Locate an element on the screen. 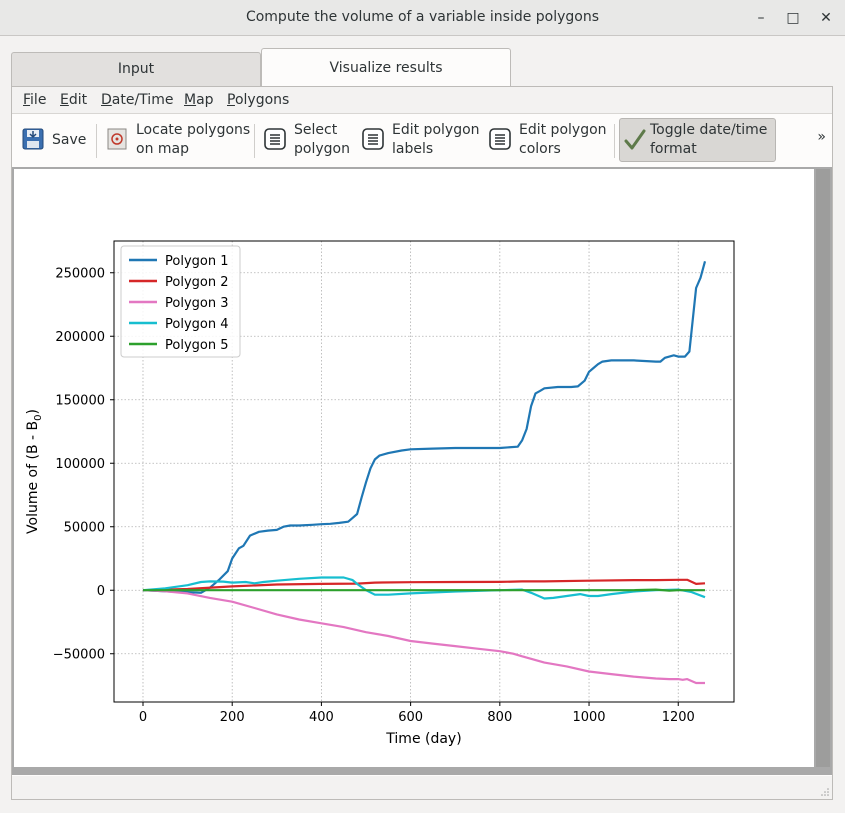 The width and height of the screenshot is (845, 813). locate-polygons-button: Locate polygons on map is located at coordinates (178, 140).